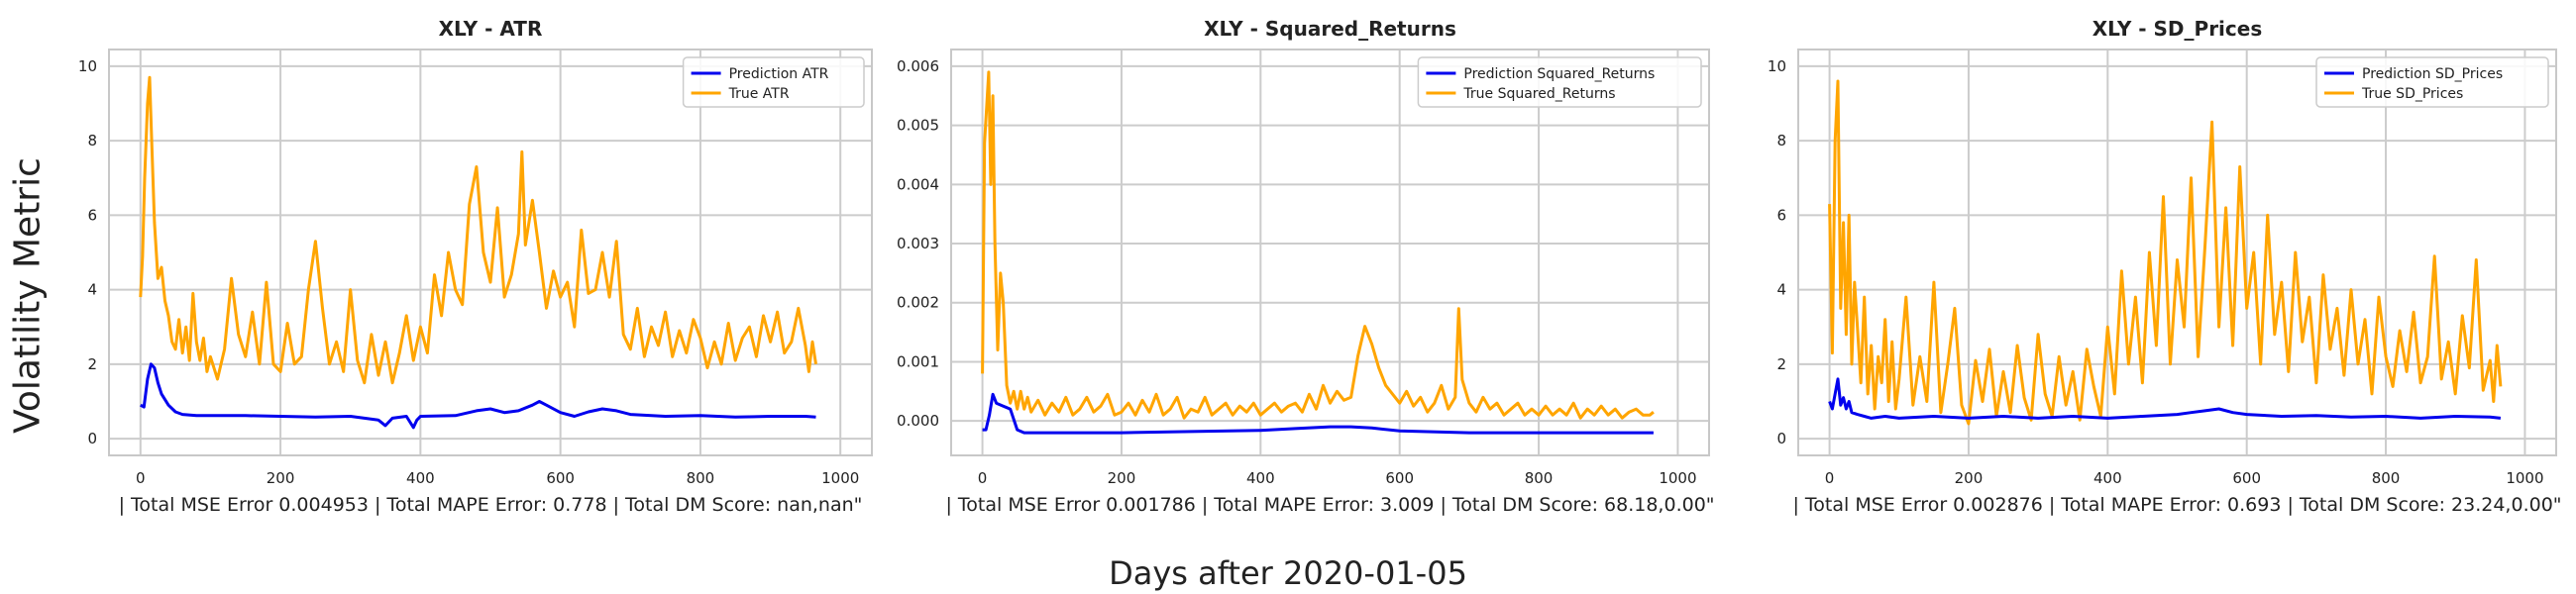  What do you see at coordinates (918, 303) in the screenshot?
I see `y-tick-label: 0.002` at bounding box center [918, 303].